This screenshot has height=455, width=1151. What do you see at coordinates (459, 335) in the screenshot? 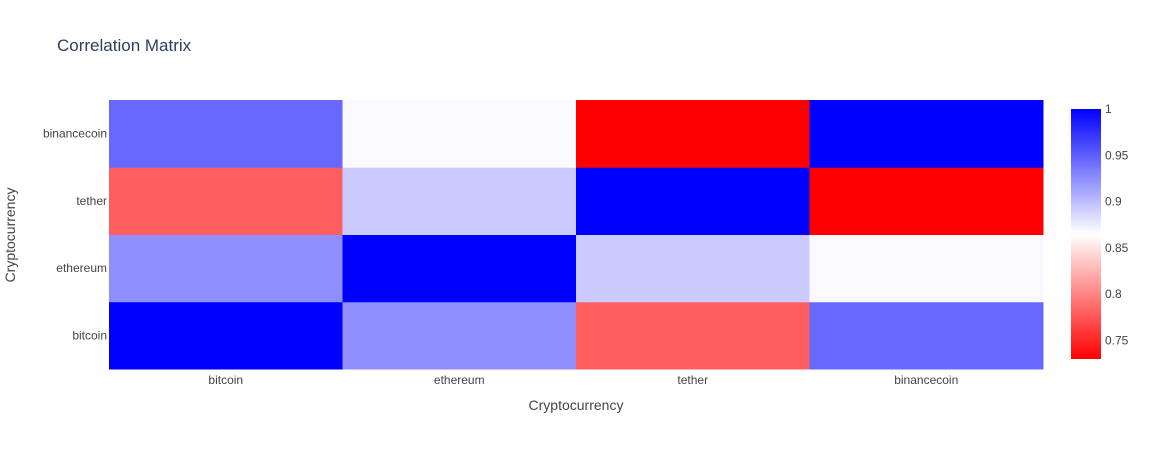
I see `heatmap-cell-bitcoin-ethereum` at bounding box center [459, 335].